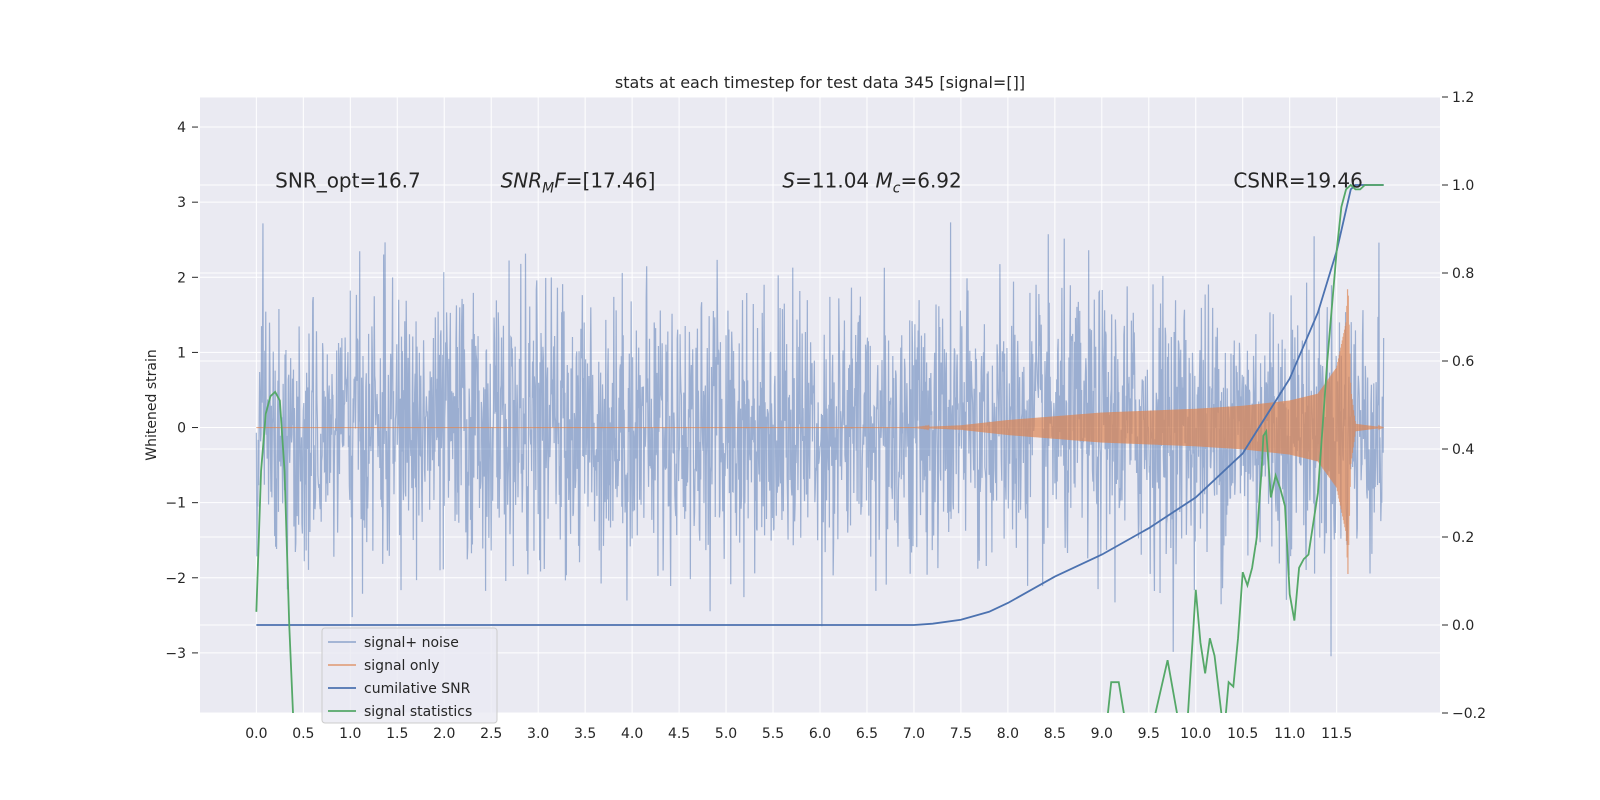 The image size is (1600, 800). What do you see at coordinates (835, 181) in the screenshot?
I see `annotation-part: =11.04` at bounding box center [835, 181].